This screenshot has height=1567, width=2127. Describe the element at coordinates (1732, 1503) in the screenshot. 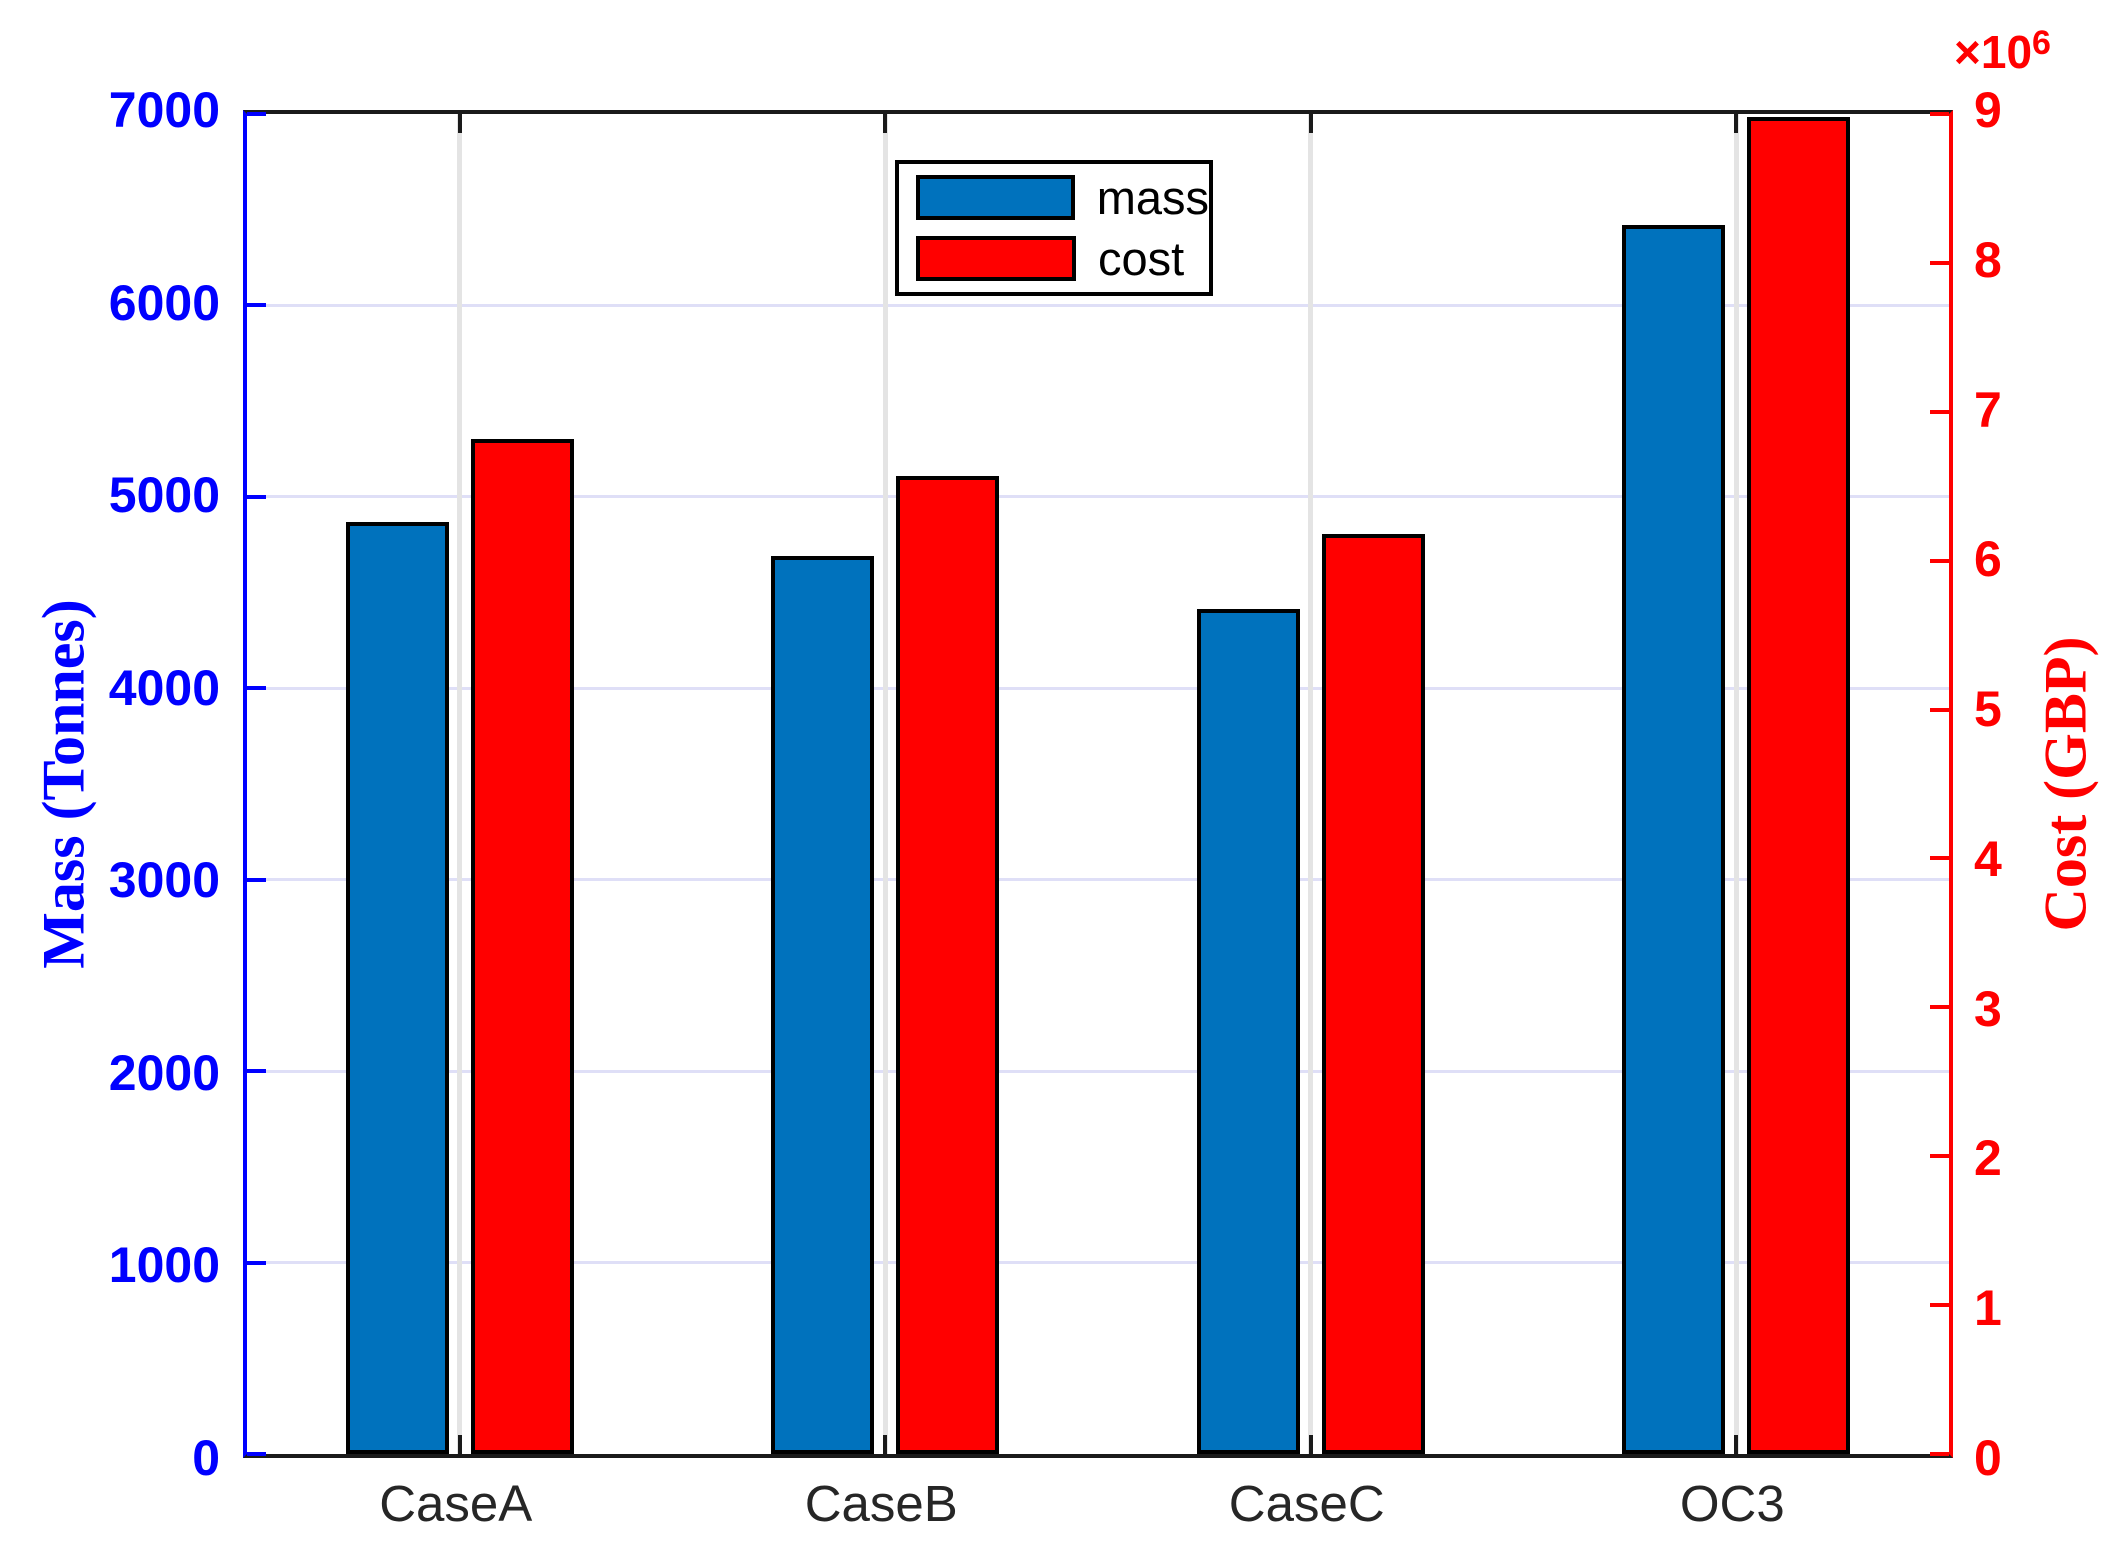

I see `x-tick-label-OC3: OC3` at that location.